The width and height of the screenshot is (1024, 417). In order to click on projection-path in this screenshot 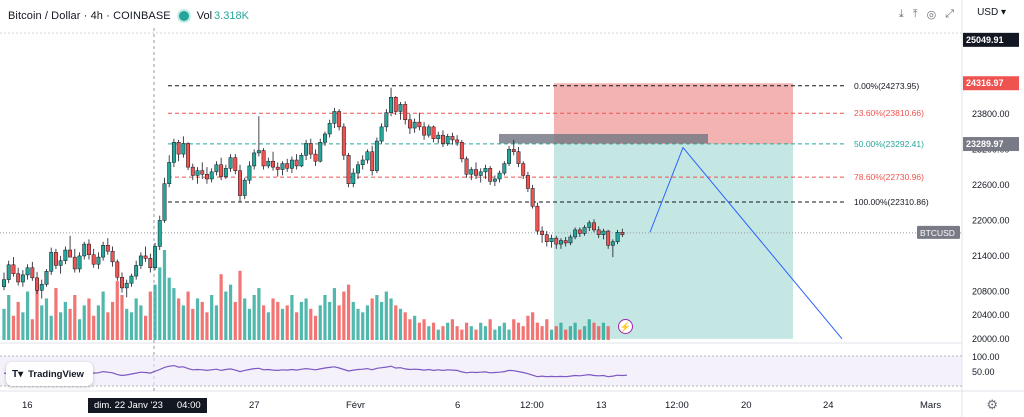, I will do `click(746, 243)`.